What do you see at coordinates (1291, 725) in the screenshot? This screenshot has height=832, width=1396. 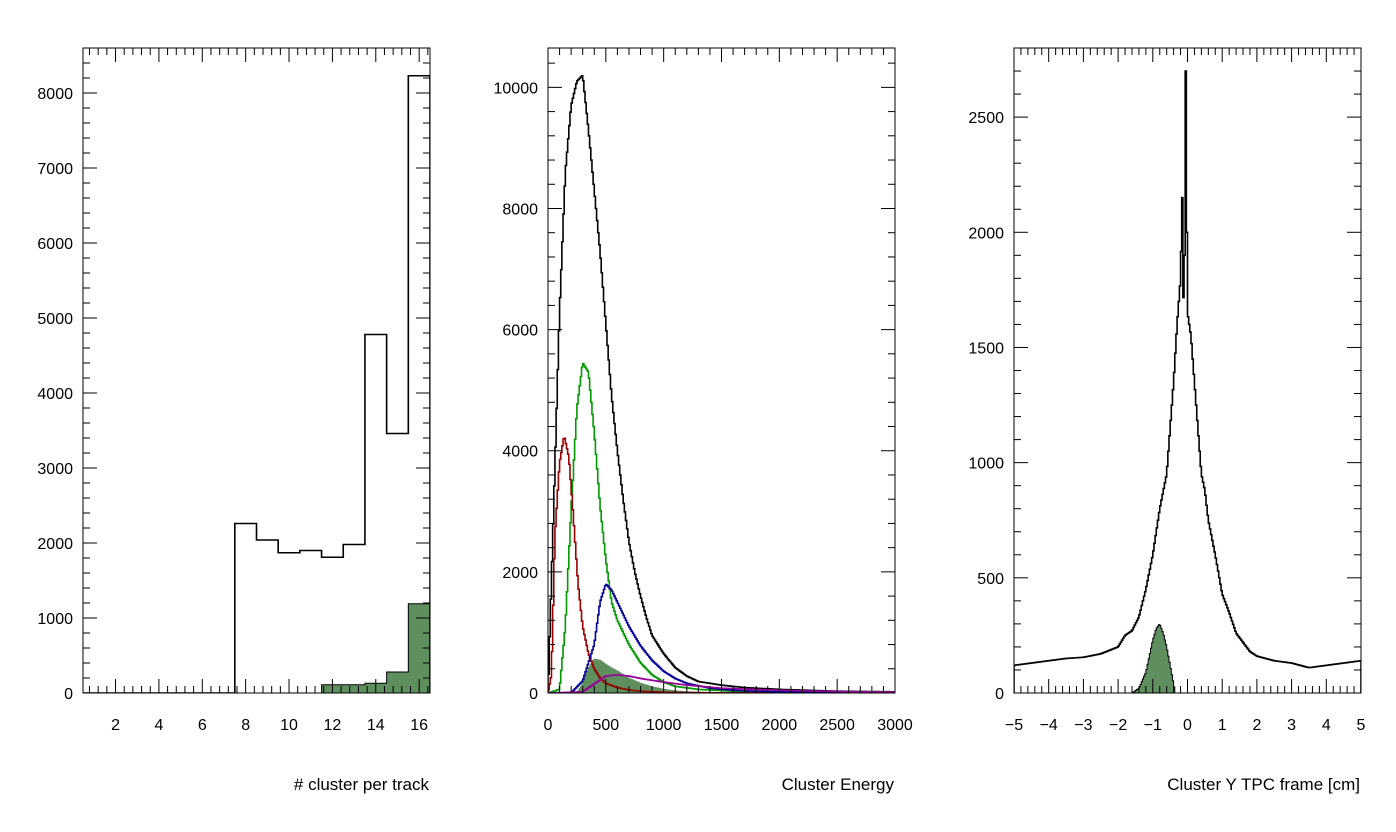 I see `x-tick-label: 3` at bounding box center [1291, 725].